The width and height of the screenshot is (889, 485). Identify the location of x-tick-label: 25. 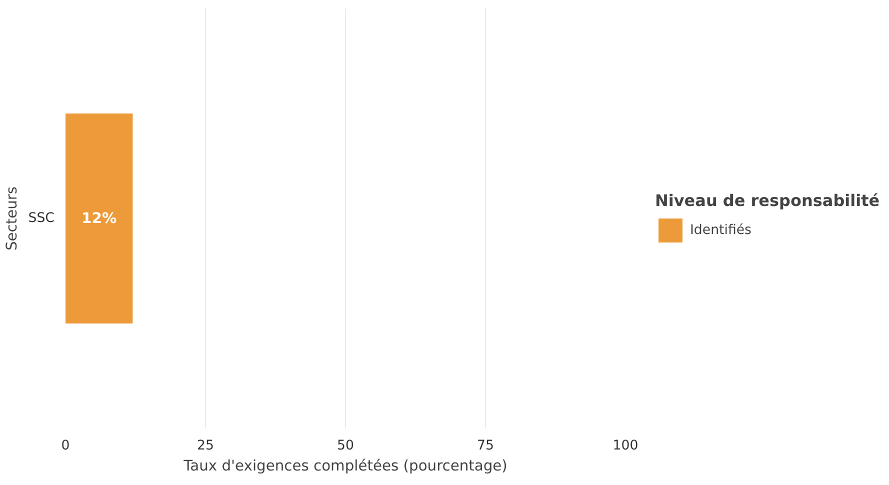
(205, 446).